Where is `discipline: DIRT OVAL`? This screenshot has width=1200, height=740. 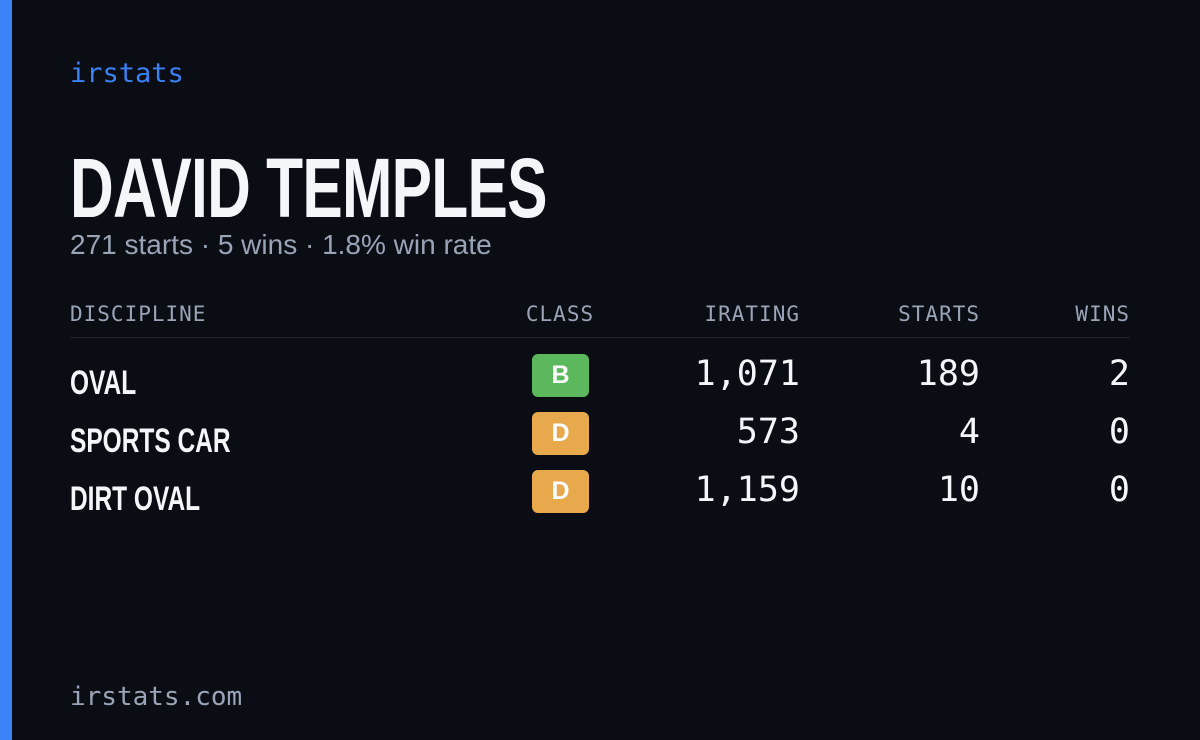 discipline: DIRT OVAL is located at coordinates (135, 499).